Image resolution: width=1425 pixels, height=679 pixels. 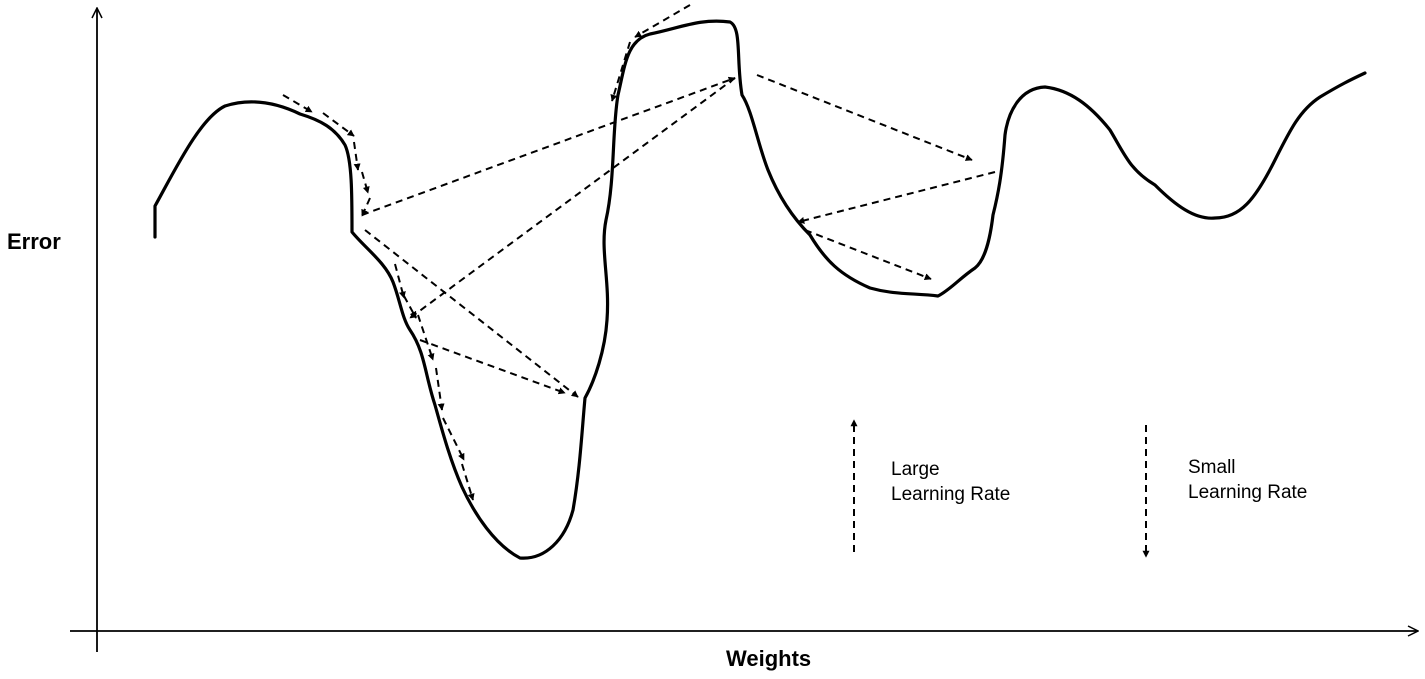 What do you see at coordinates (1248, 492) in the screenshot?
I see `legend-small-line2: Learning Rate` at bounding box center [1248, 492].